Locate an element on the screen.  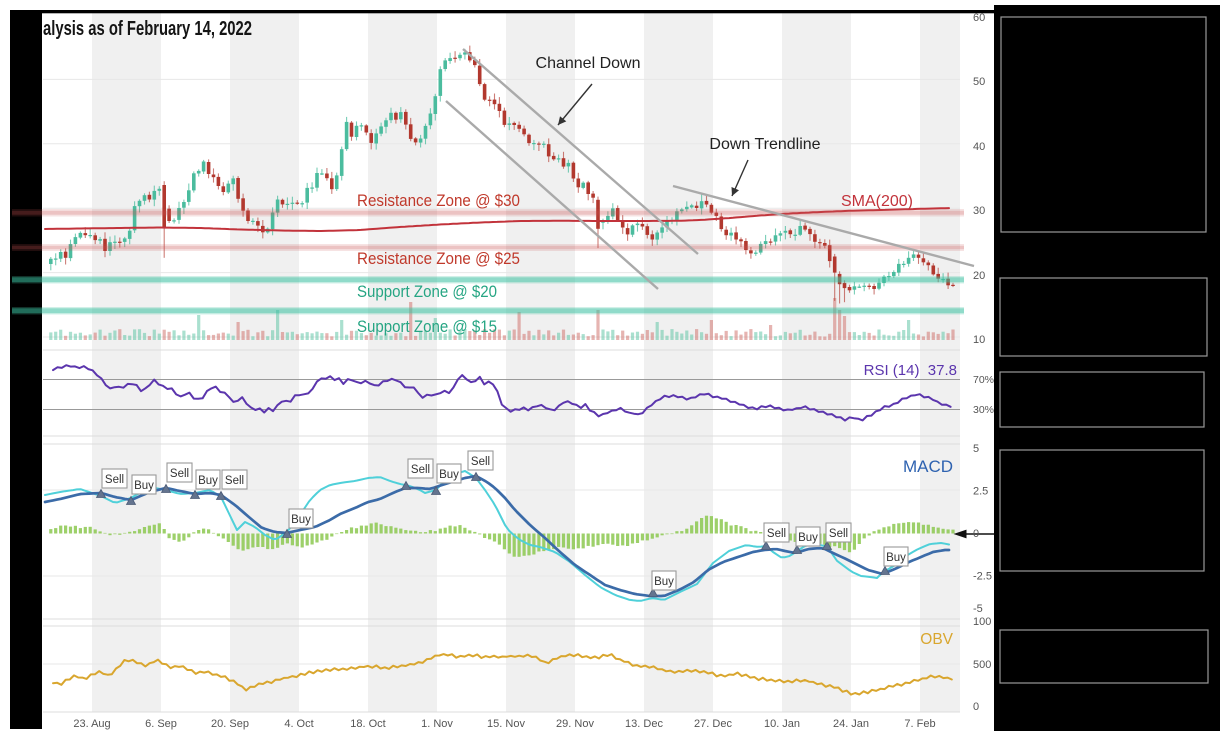
svg-text: 50 is located at coordinates (979, 82).